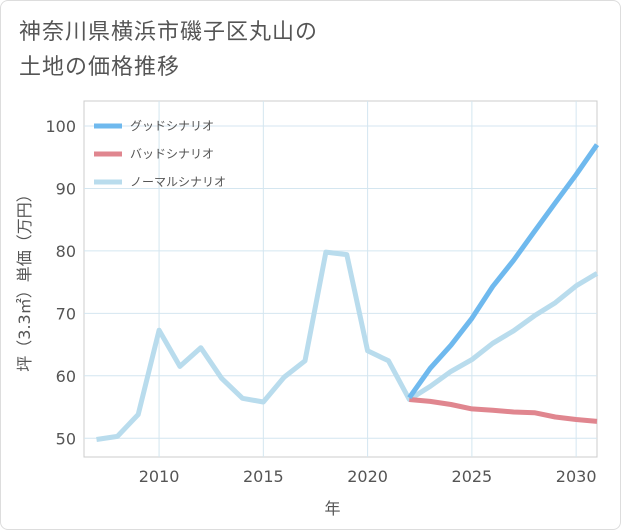 The image size is (621, 530). I want to click on x-axis-label: 年, so click(332, 508).